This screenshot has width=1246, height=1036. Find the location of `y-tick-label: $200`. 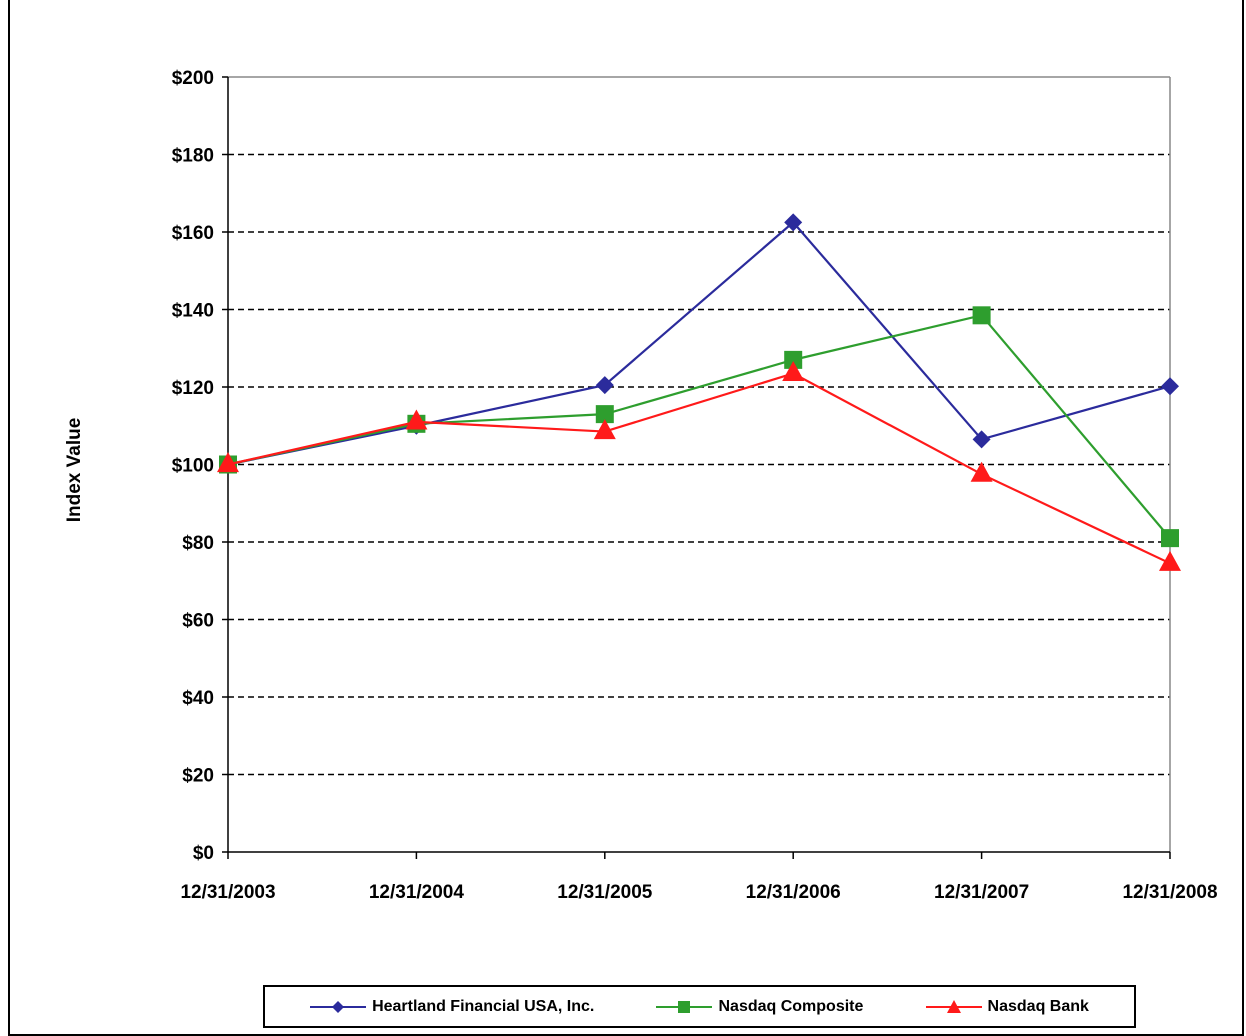

y-tick-label: $200 is located at coordinates (193, 78).